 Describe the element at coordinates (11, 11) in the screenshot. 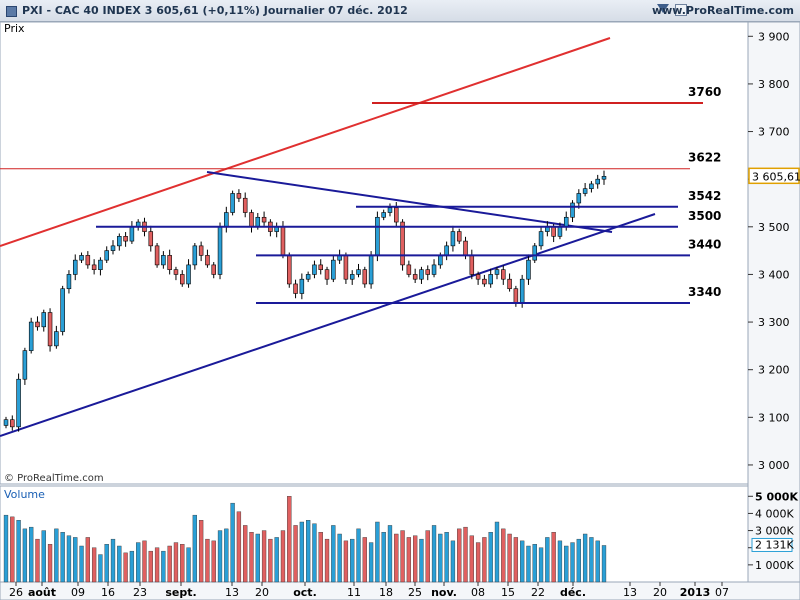

I see `window-menu-icon` at that location.